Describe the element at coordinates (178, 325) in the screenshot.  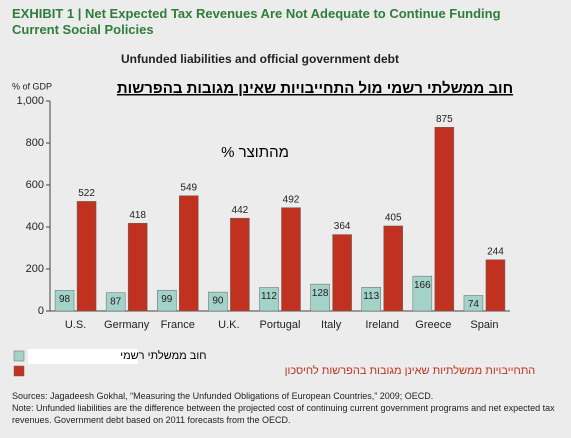
I see `x-tick-label: France` at that location.